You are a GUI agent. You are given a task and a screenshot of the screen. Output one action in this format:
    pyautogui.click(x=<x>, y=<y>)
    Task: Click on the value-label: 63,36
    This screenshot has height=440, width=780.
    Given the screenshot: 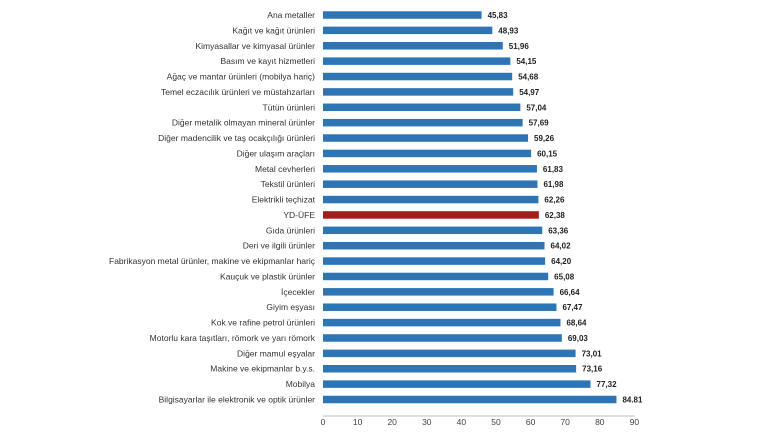 What is the action you would take?
    pyautogui.click(x=558, y=230)
    